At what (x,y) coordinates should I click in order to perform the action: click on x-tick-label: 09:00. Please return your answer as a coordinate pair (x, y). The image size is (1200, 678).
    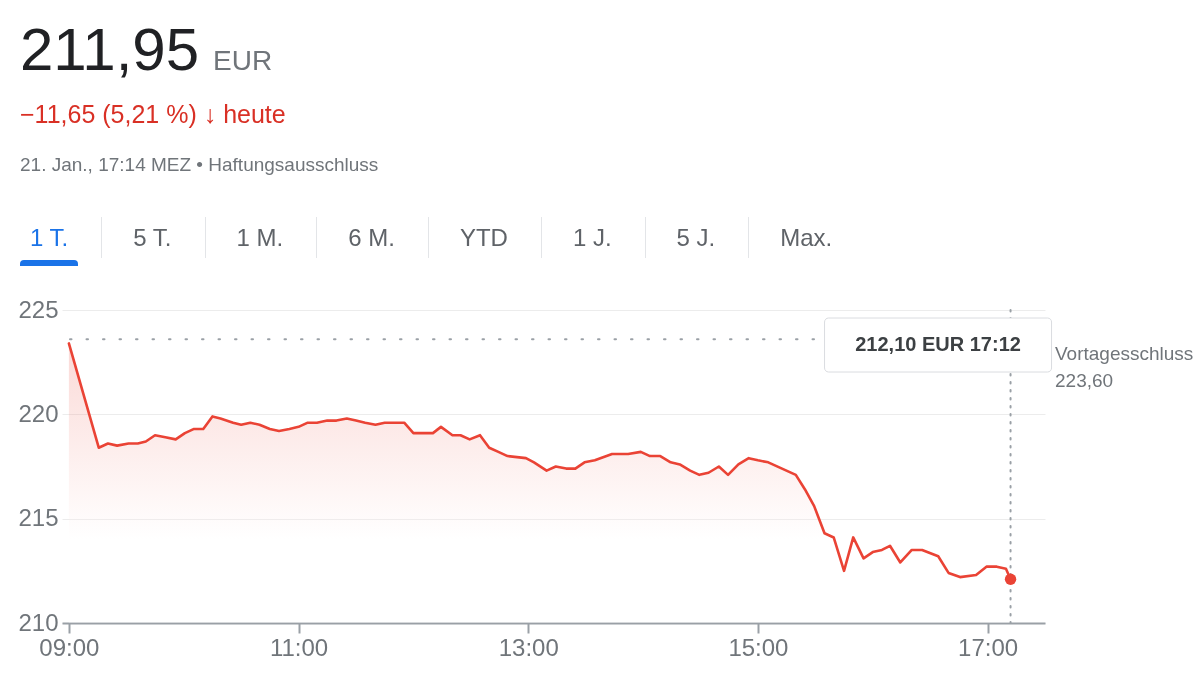
    Looking at the image, I should click on (69, 647).